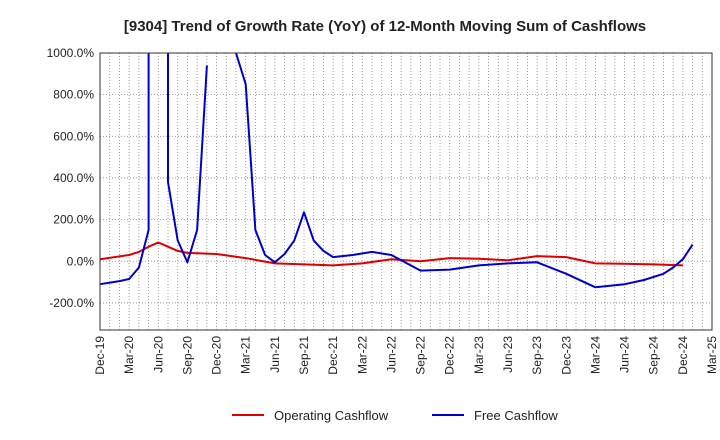  What do you see at coordinates (712, 355) in the screenshot?
I see `x-tick-label: Mar-25` at bounding box center [712, 355].